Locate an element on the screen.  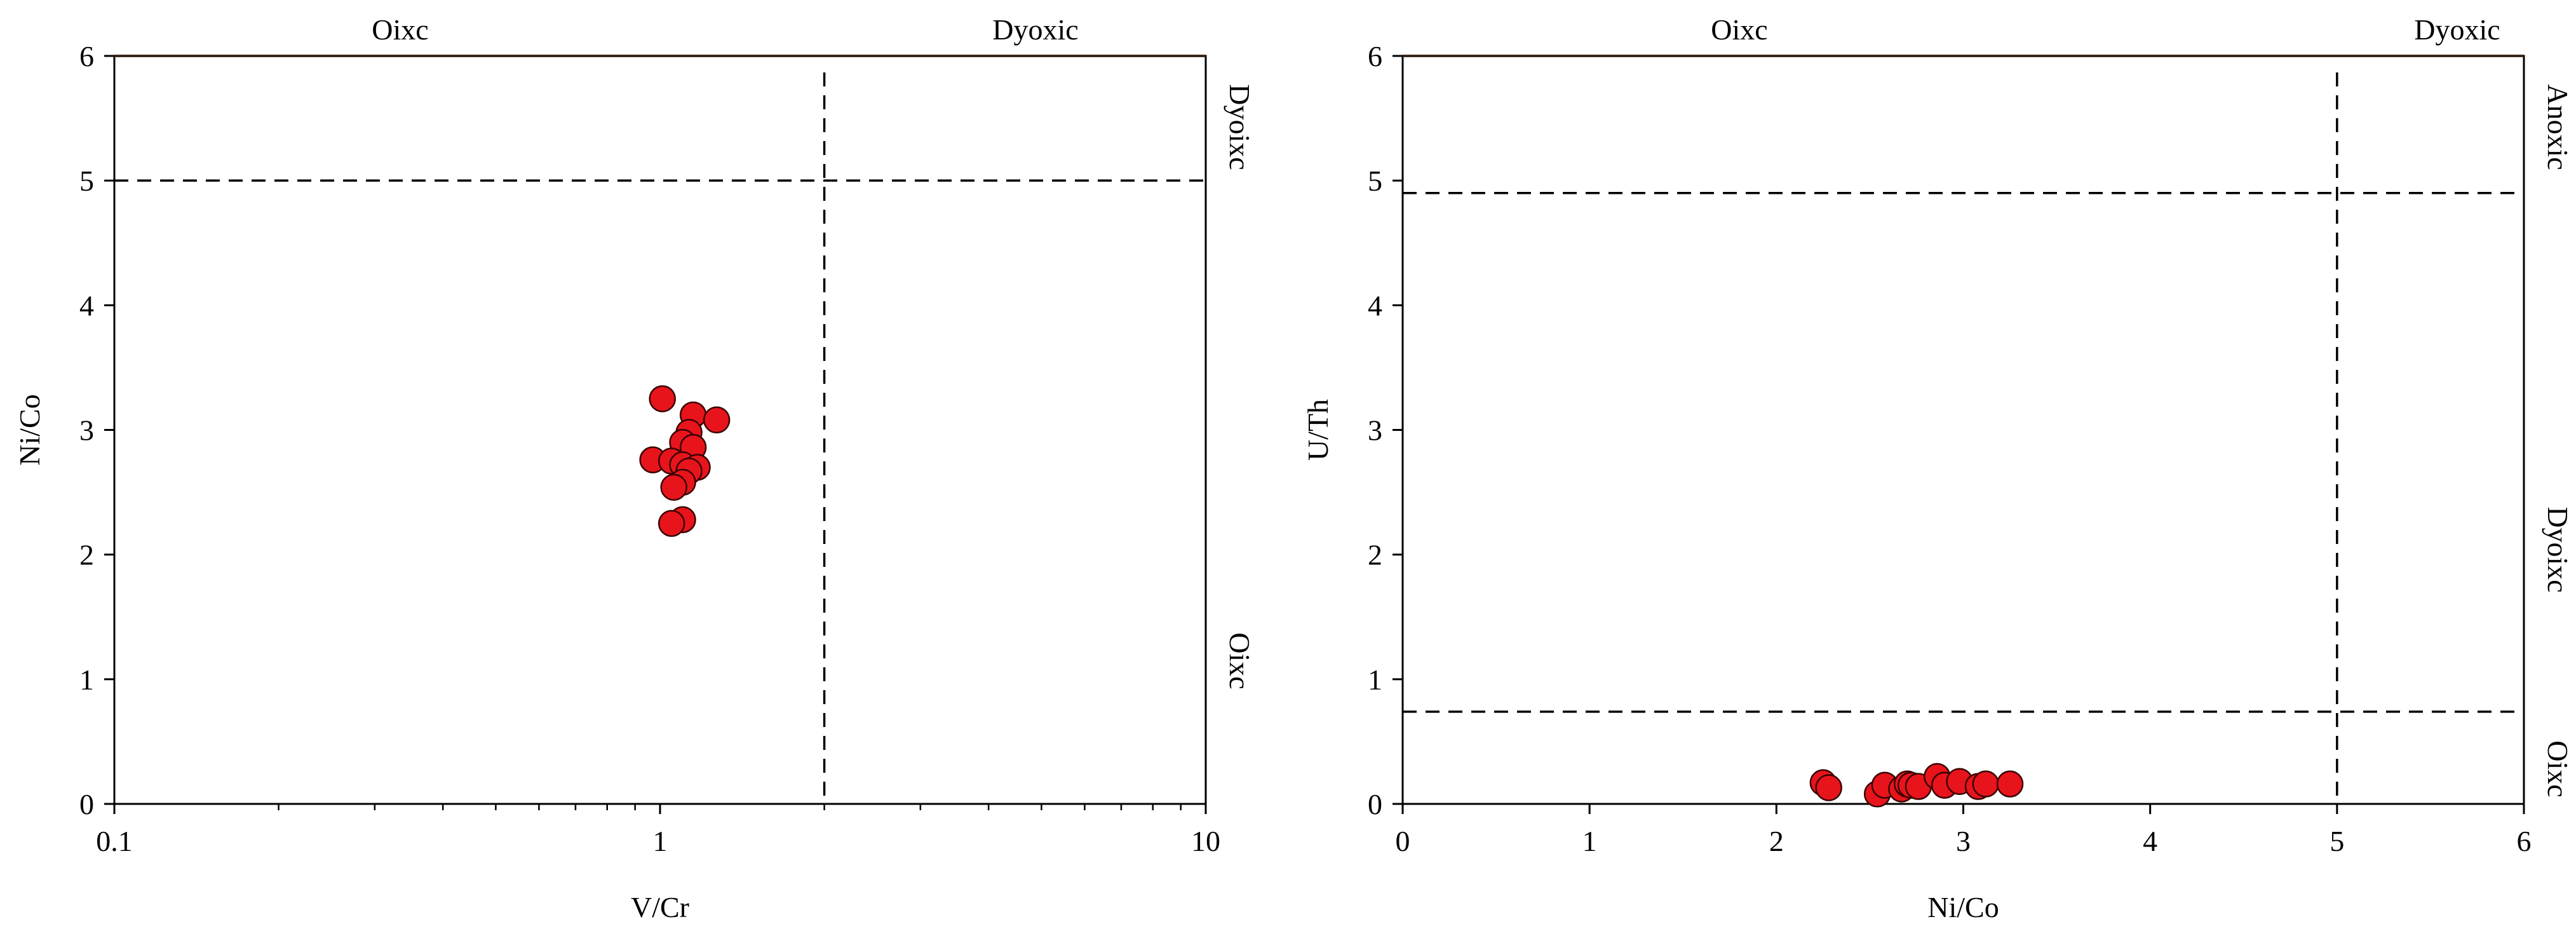
x-tick-label: 3 is located at coordinates (1963, 841).